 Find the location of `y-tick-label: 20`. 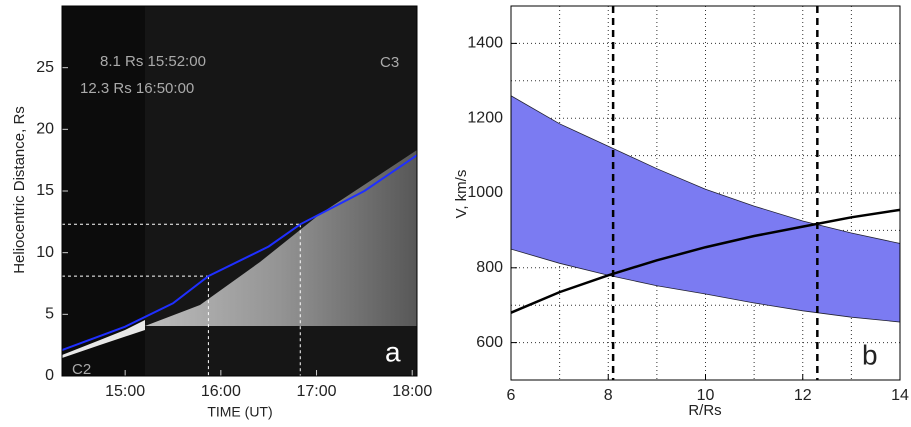

y-tick-label: 20 is located at coordinates (45, 129).